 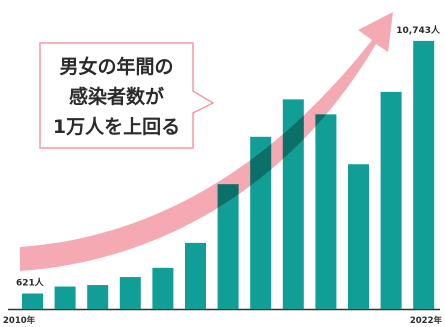 What do you see at coordinates (116, 96) in the screenshot?
I see `annotation-line-1: 感染者数が` at bounding box center [116, 96].